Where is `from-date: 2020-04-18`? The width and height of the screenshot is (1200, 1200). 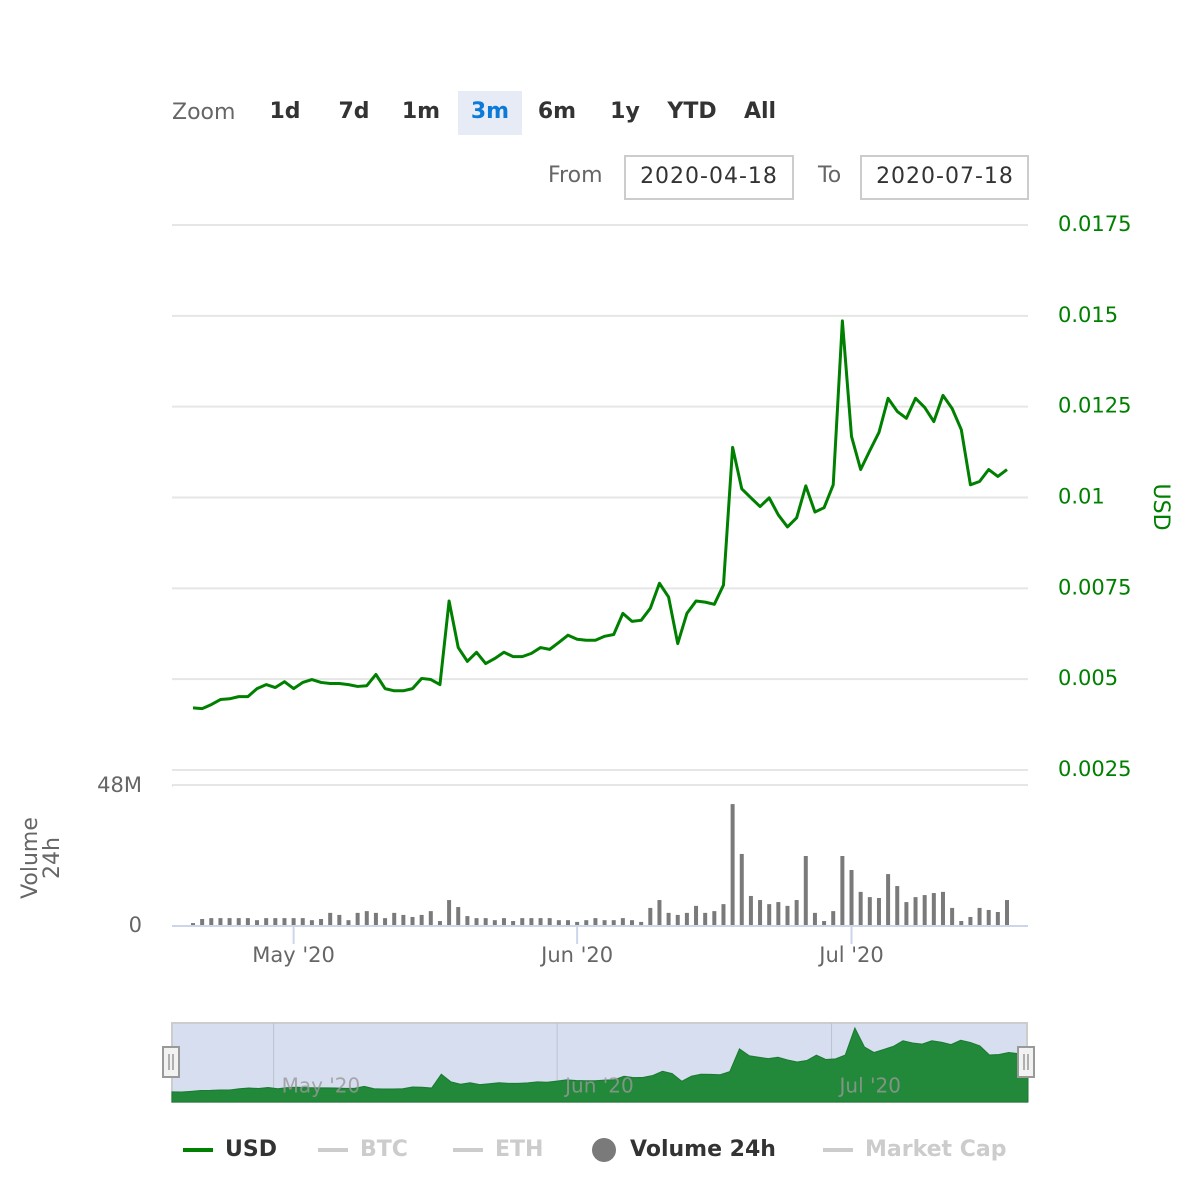 from-date: 2020-04-18 is located at coordinates (709, 176).